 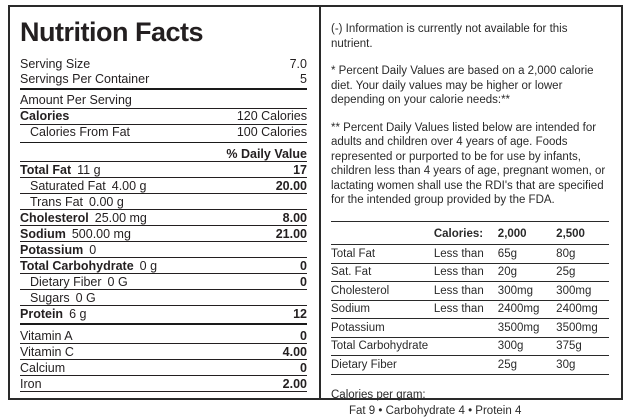 What do you see at coordinates (163, 186) in the screenshot?
I see `nutrient-row-saturated-fat: Saturated Fat 4.00 g 20.00` at bounding box center [163, 186].